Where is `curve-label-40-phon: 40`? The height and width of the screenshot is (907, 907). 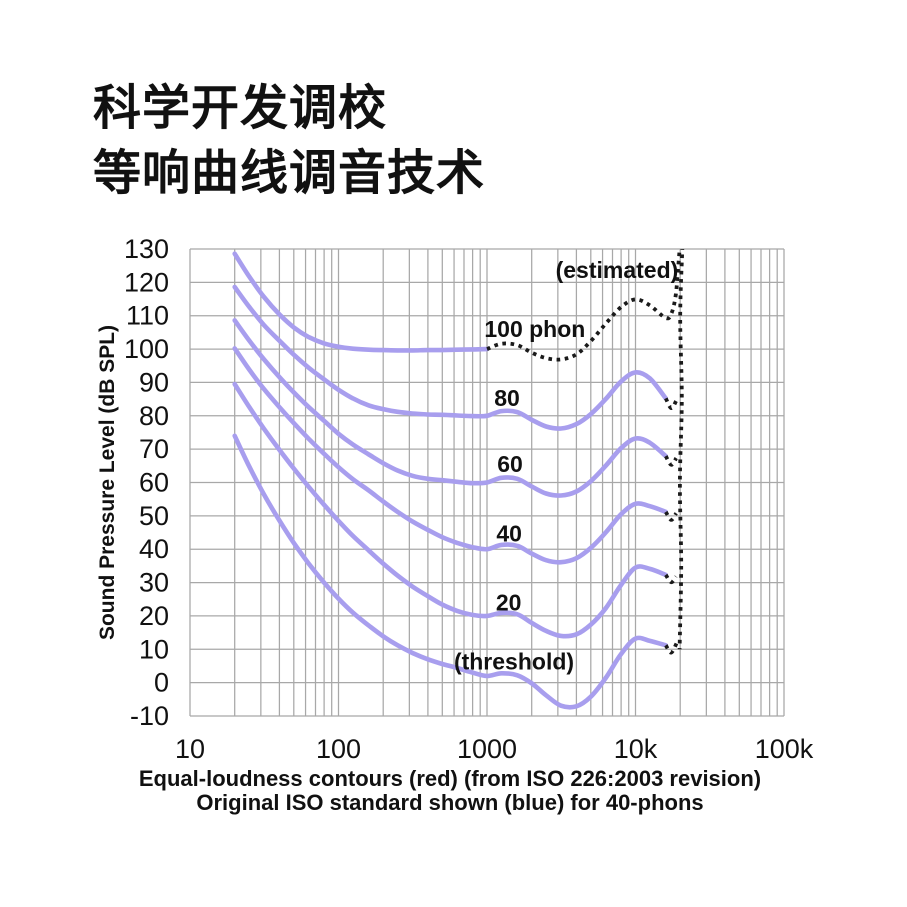
curve-label-40-phon: 40 is located at coordinates (509, 533).